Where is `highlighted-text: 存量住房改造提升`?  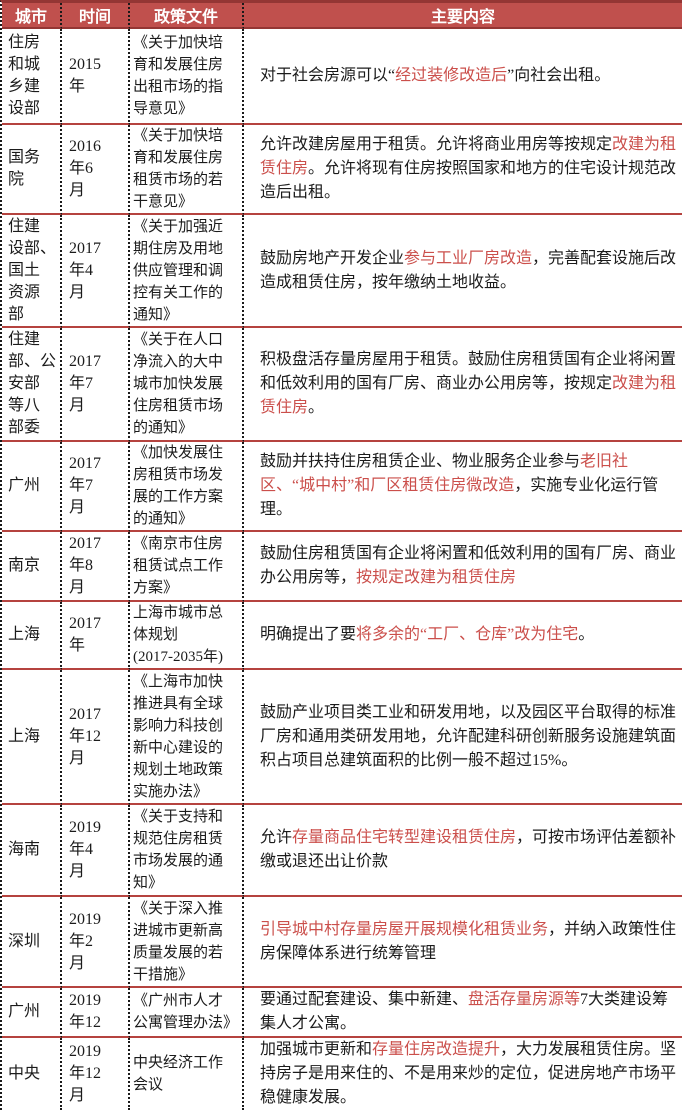
highlighted-text: 存量住房改造提升 is located at coordinates (436, 1049).